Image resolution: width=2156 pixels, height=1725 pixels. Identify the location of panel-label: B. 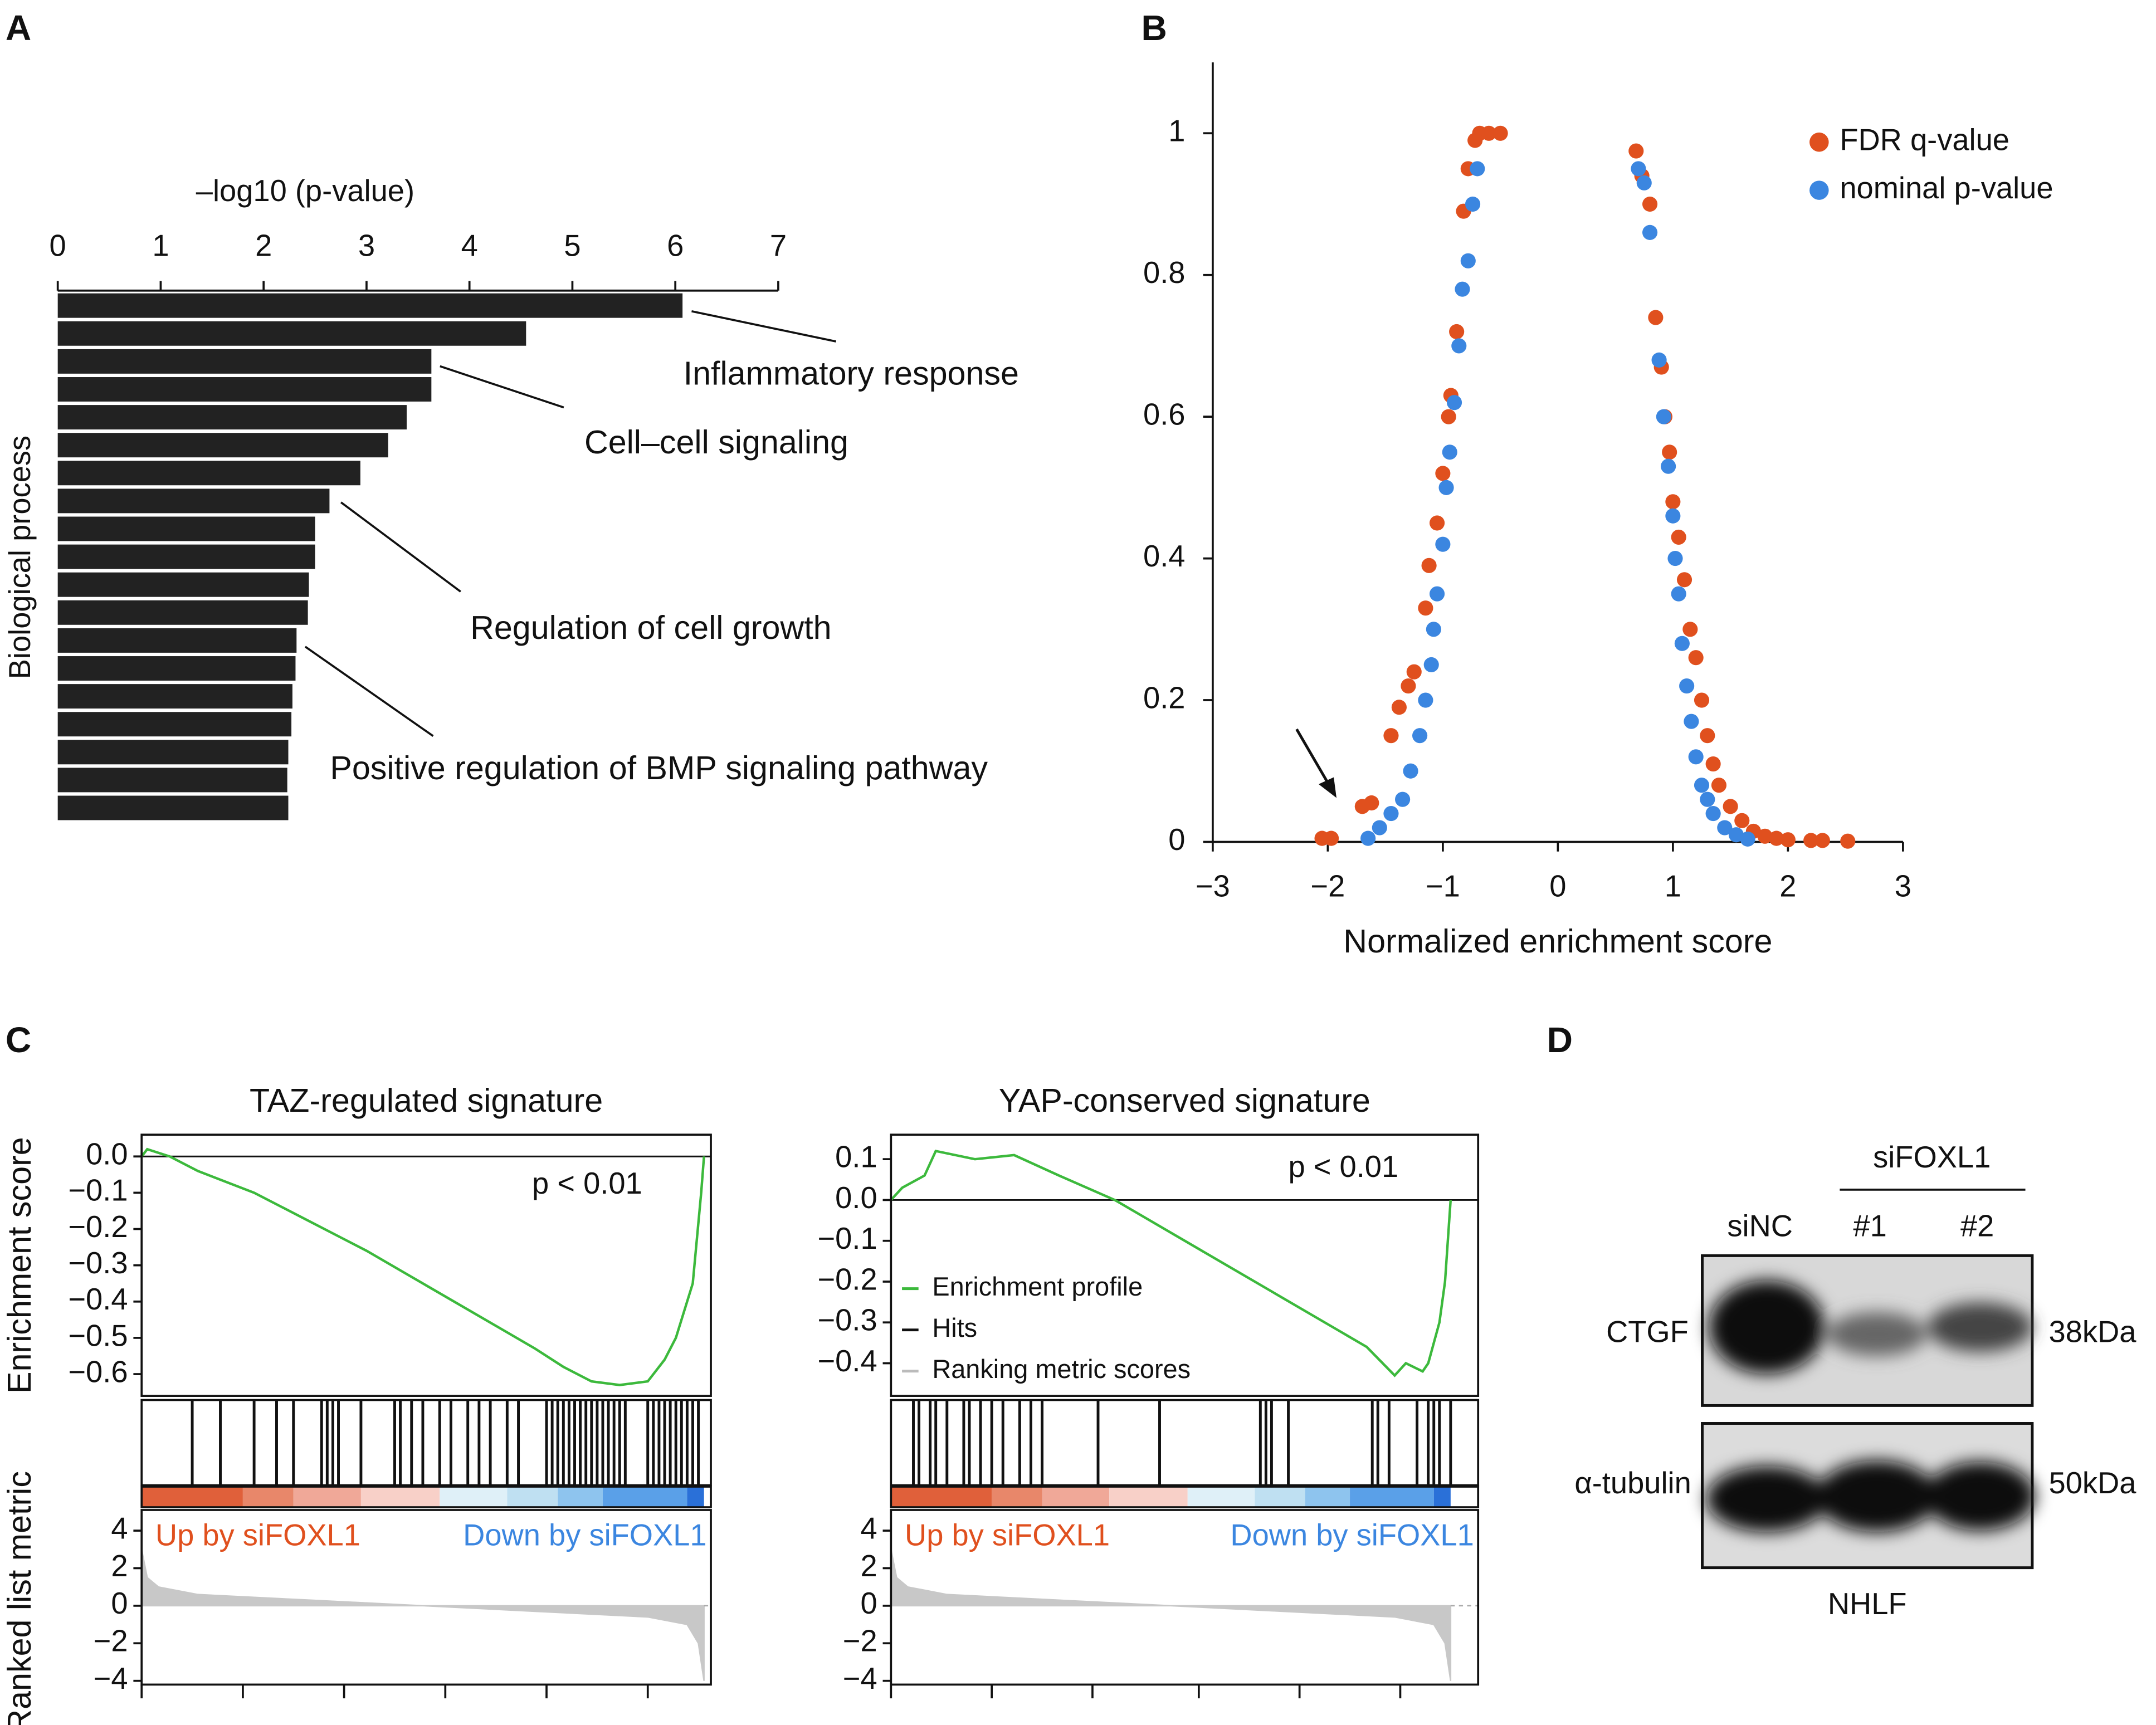
(1154, 28).